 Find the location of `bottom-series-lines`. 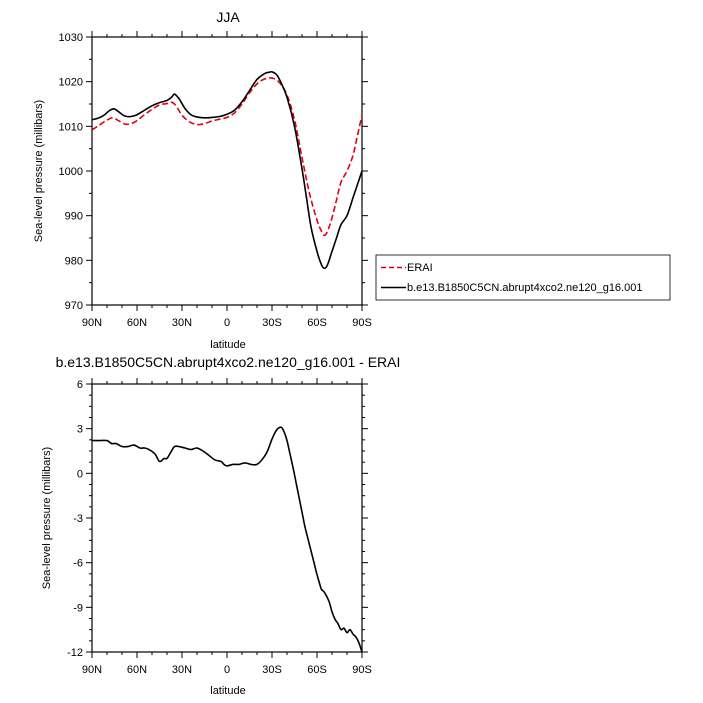

bottom-series-lines is located at coordinates (227, 539).